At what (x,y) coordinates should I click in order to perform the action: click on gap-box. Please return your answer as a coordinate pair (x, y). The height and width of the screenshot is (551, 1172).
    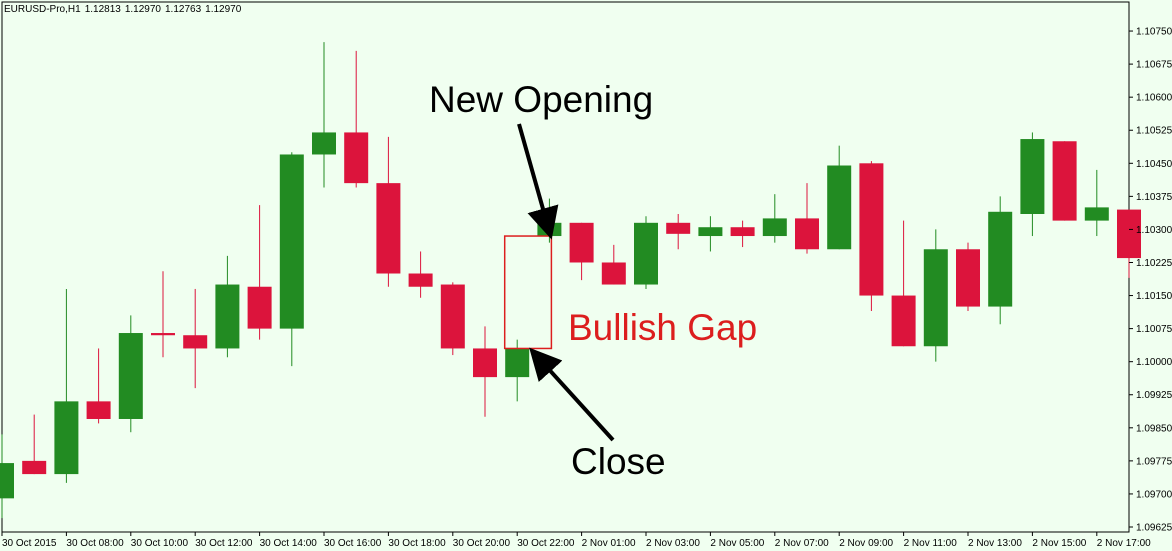
    Looking at the image, I should click on (528, 292).